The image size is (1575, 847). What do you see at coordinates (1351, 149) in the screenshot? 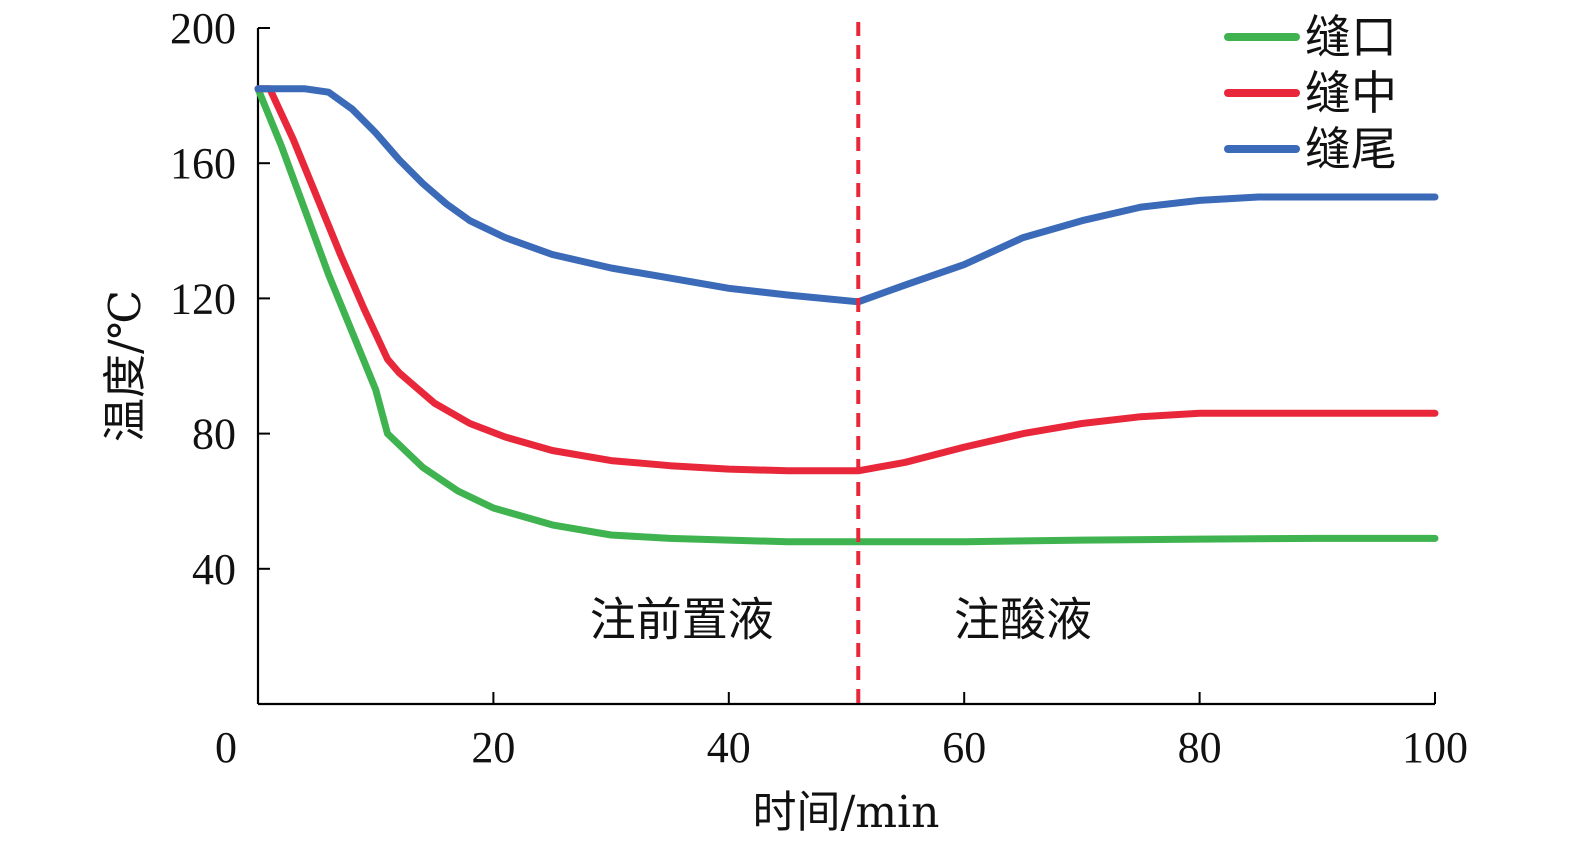
I see `legend-label: 缝尾` at bounding box center [1351, 149].